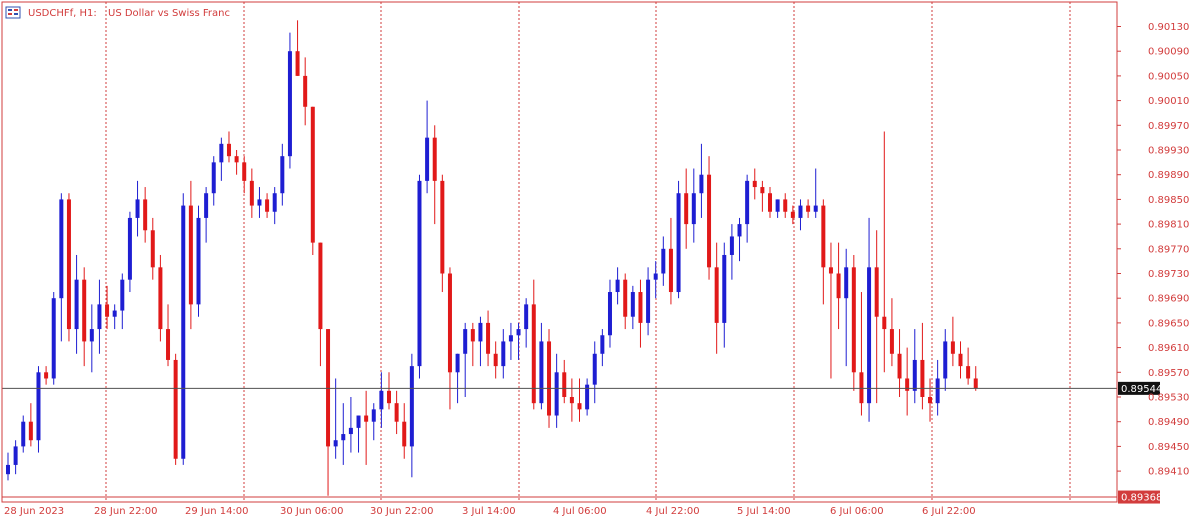  What do you see at coordinates (489, 511) in the screenshot?
I see `x-tick-label: 3 Jul 14:00` at bounding box center [489, 511].